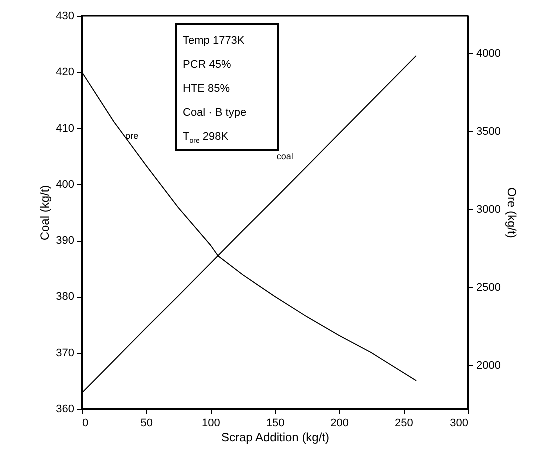  What do you see at coordinates (285, 156) in the screenshot?
I see `series-label: coal` at bounding box center [285, 156].